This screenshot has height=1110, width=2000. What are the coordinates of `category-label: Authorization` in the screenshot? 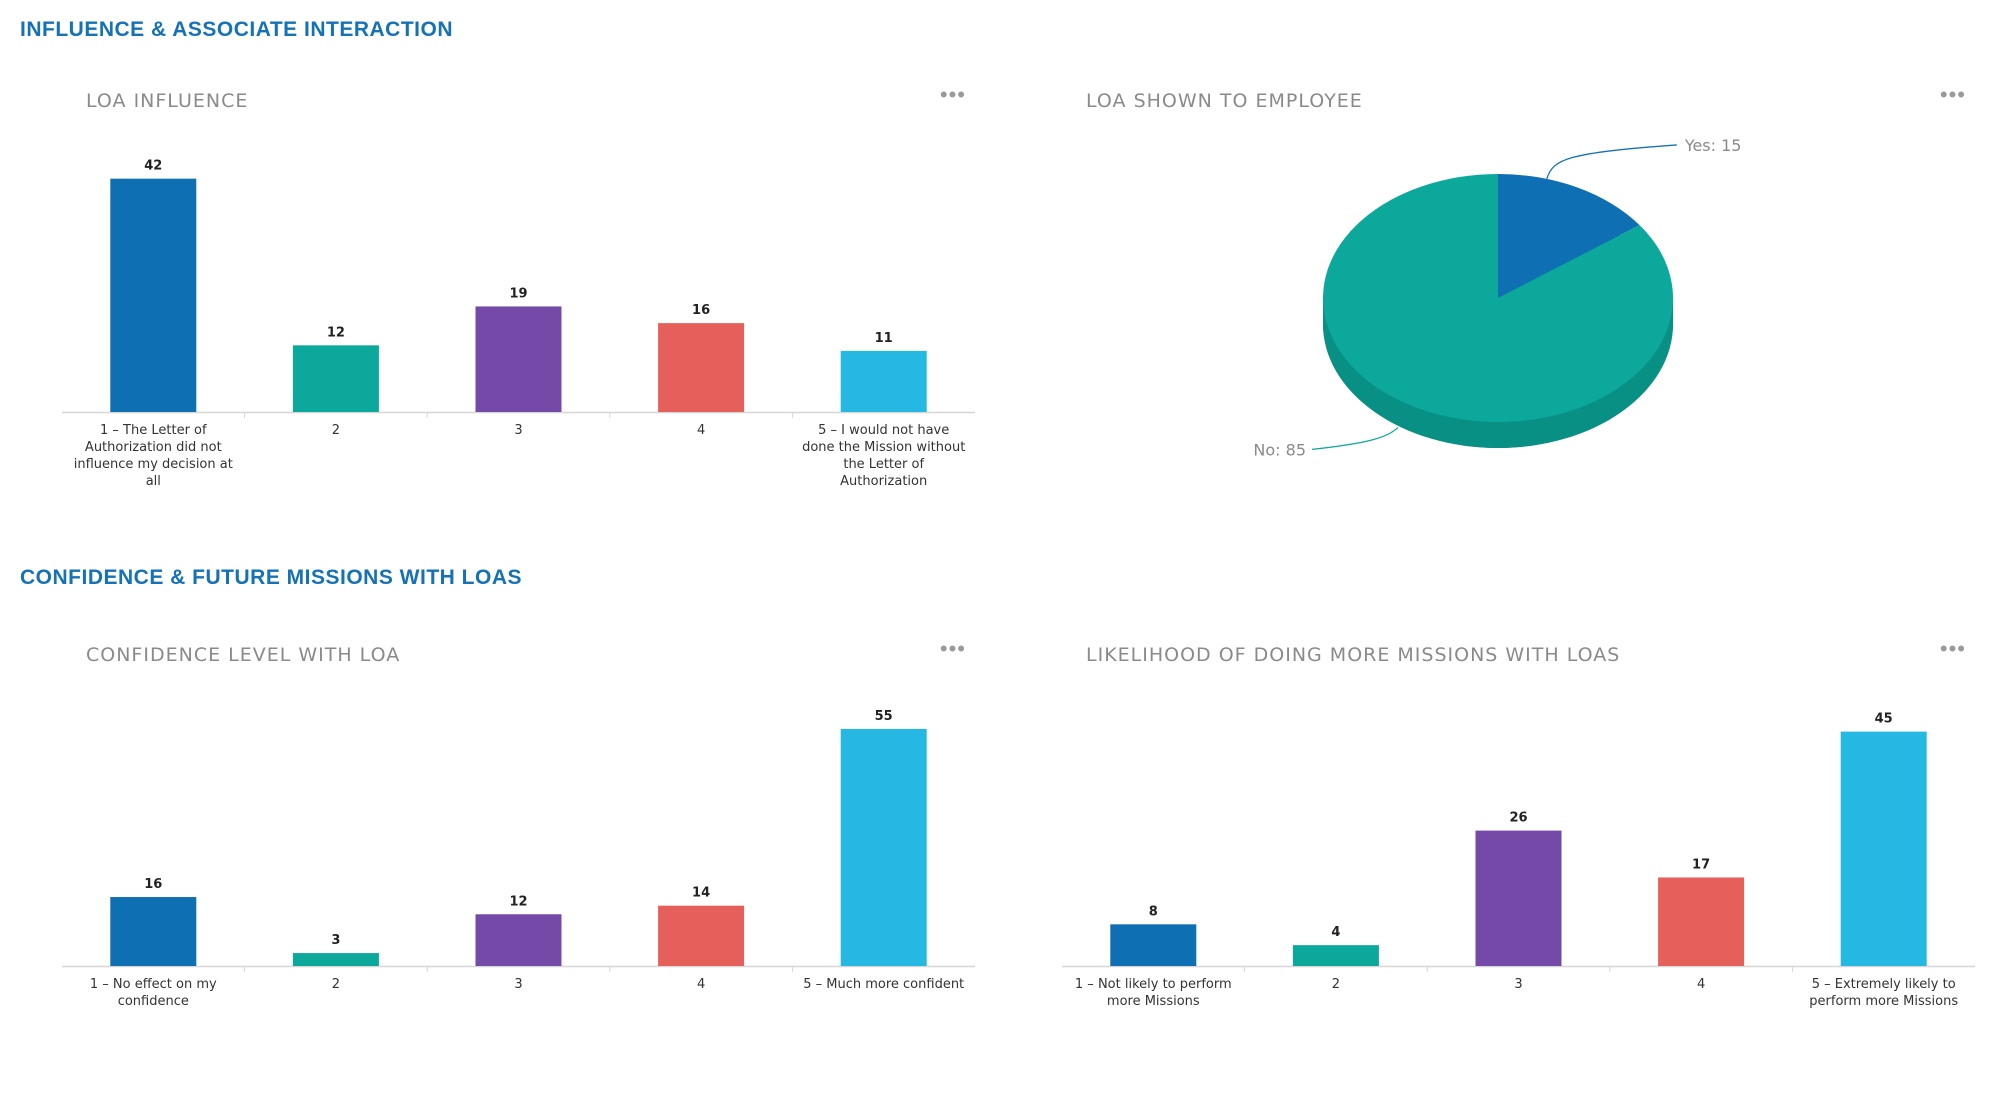 It's located at (883, 481).